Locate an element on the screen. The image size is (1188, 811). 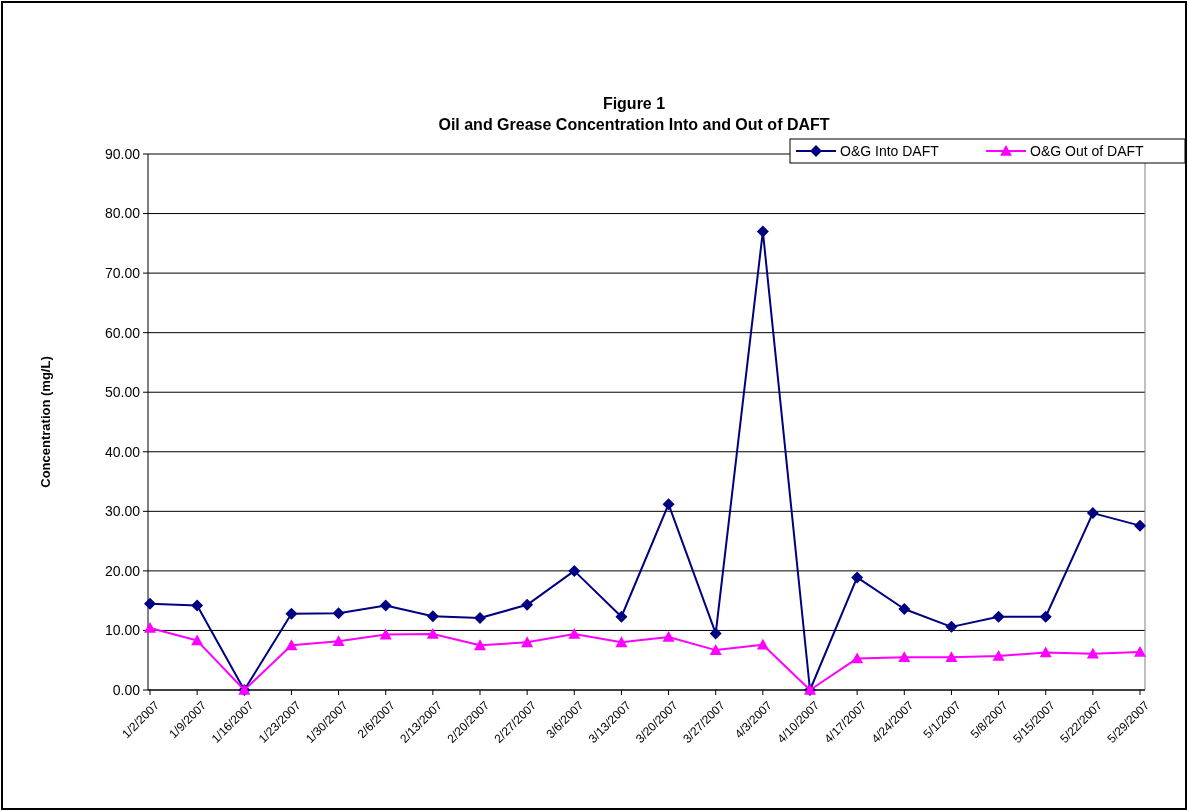
y-tick-label: 10.00 is located at coordinates (122, 630).